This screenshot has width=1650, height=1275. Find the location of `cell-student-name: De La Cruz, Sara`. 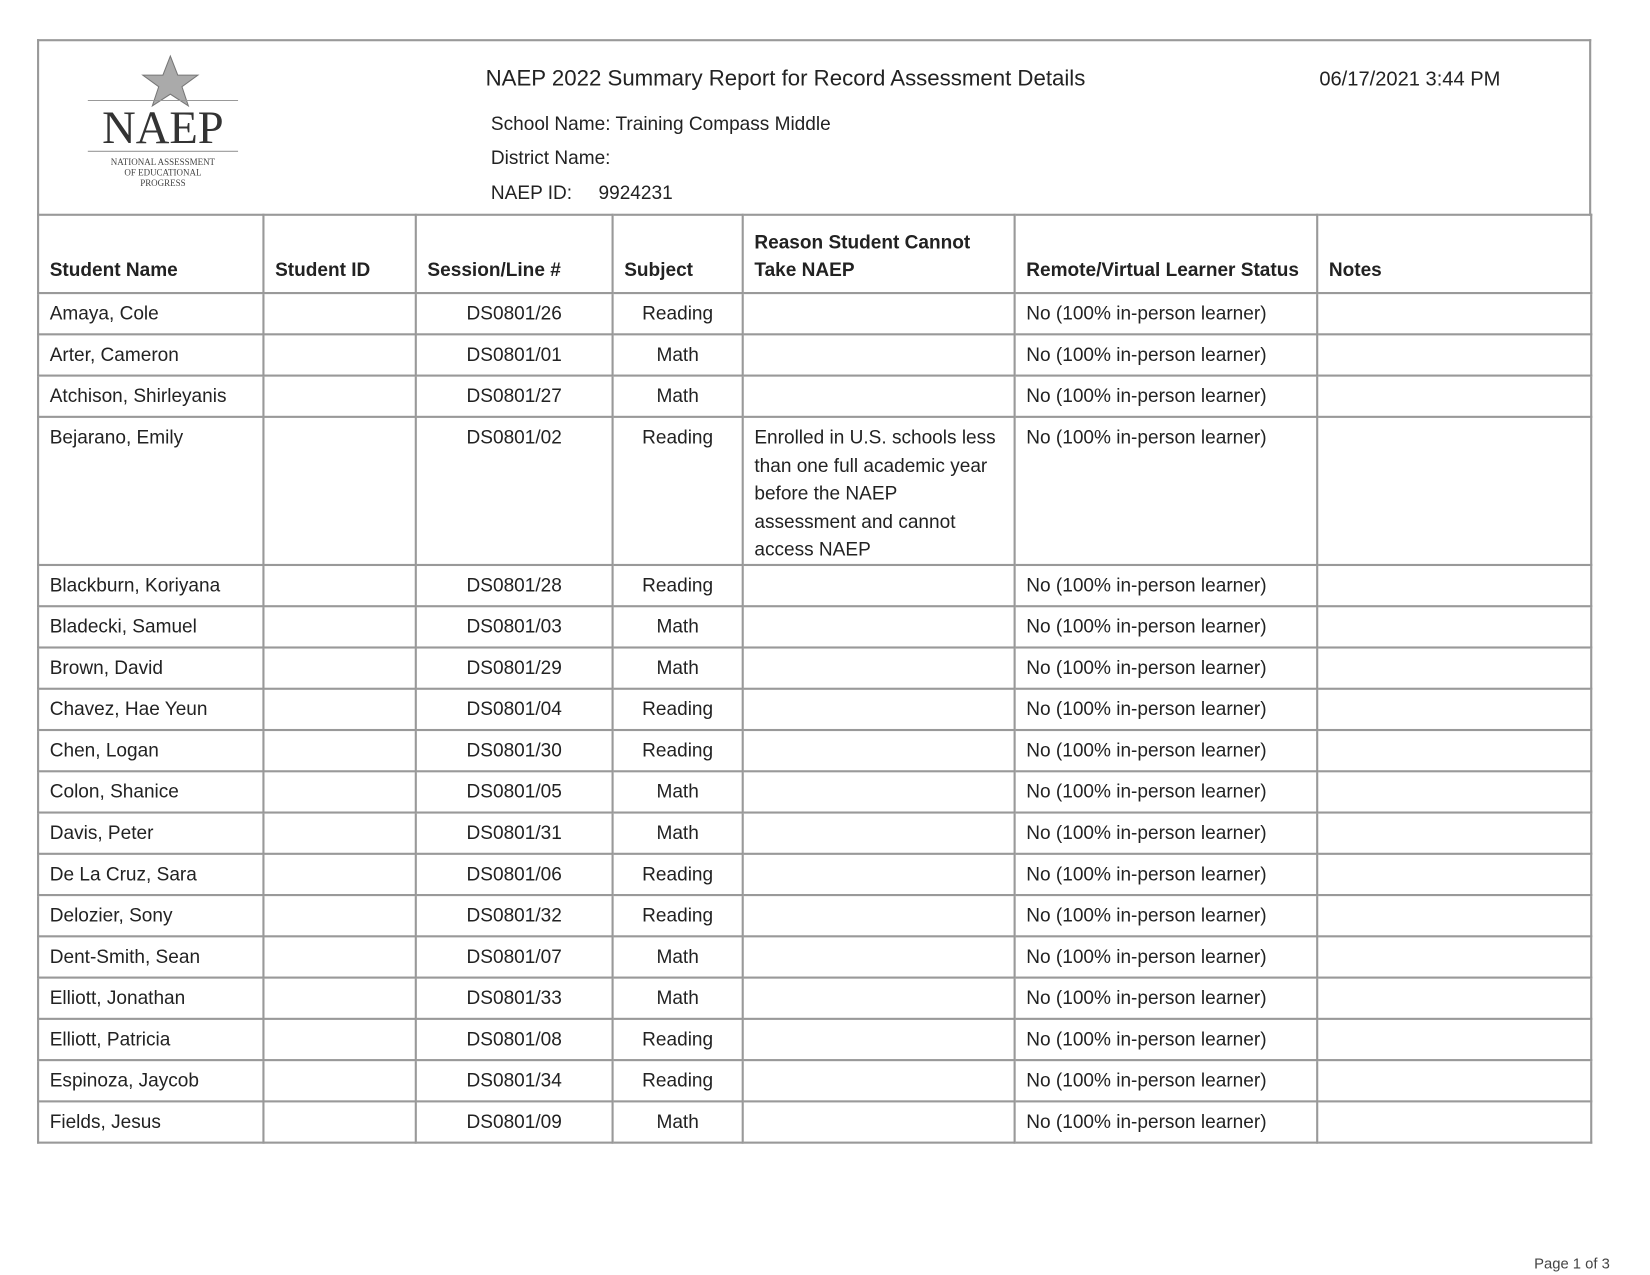

cell-student-name: De La Cruz, Sara is located at coordinates (151, 874).